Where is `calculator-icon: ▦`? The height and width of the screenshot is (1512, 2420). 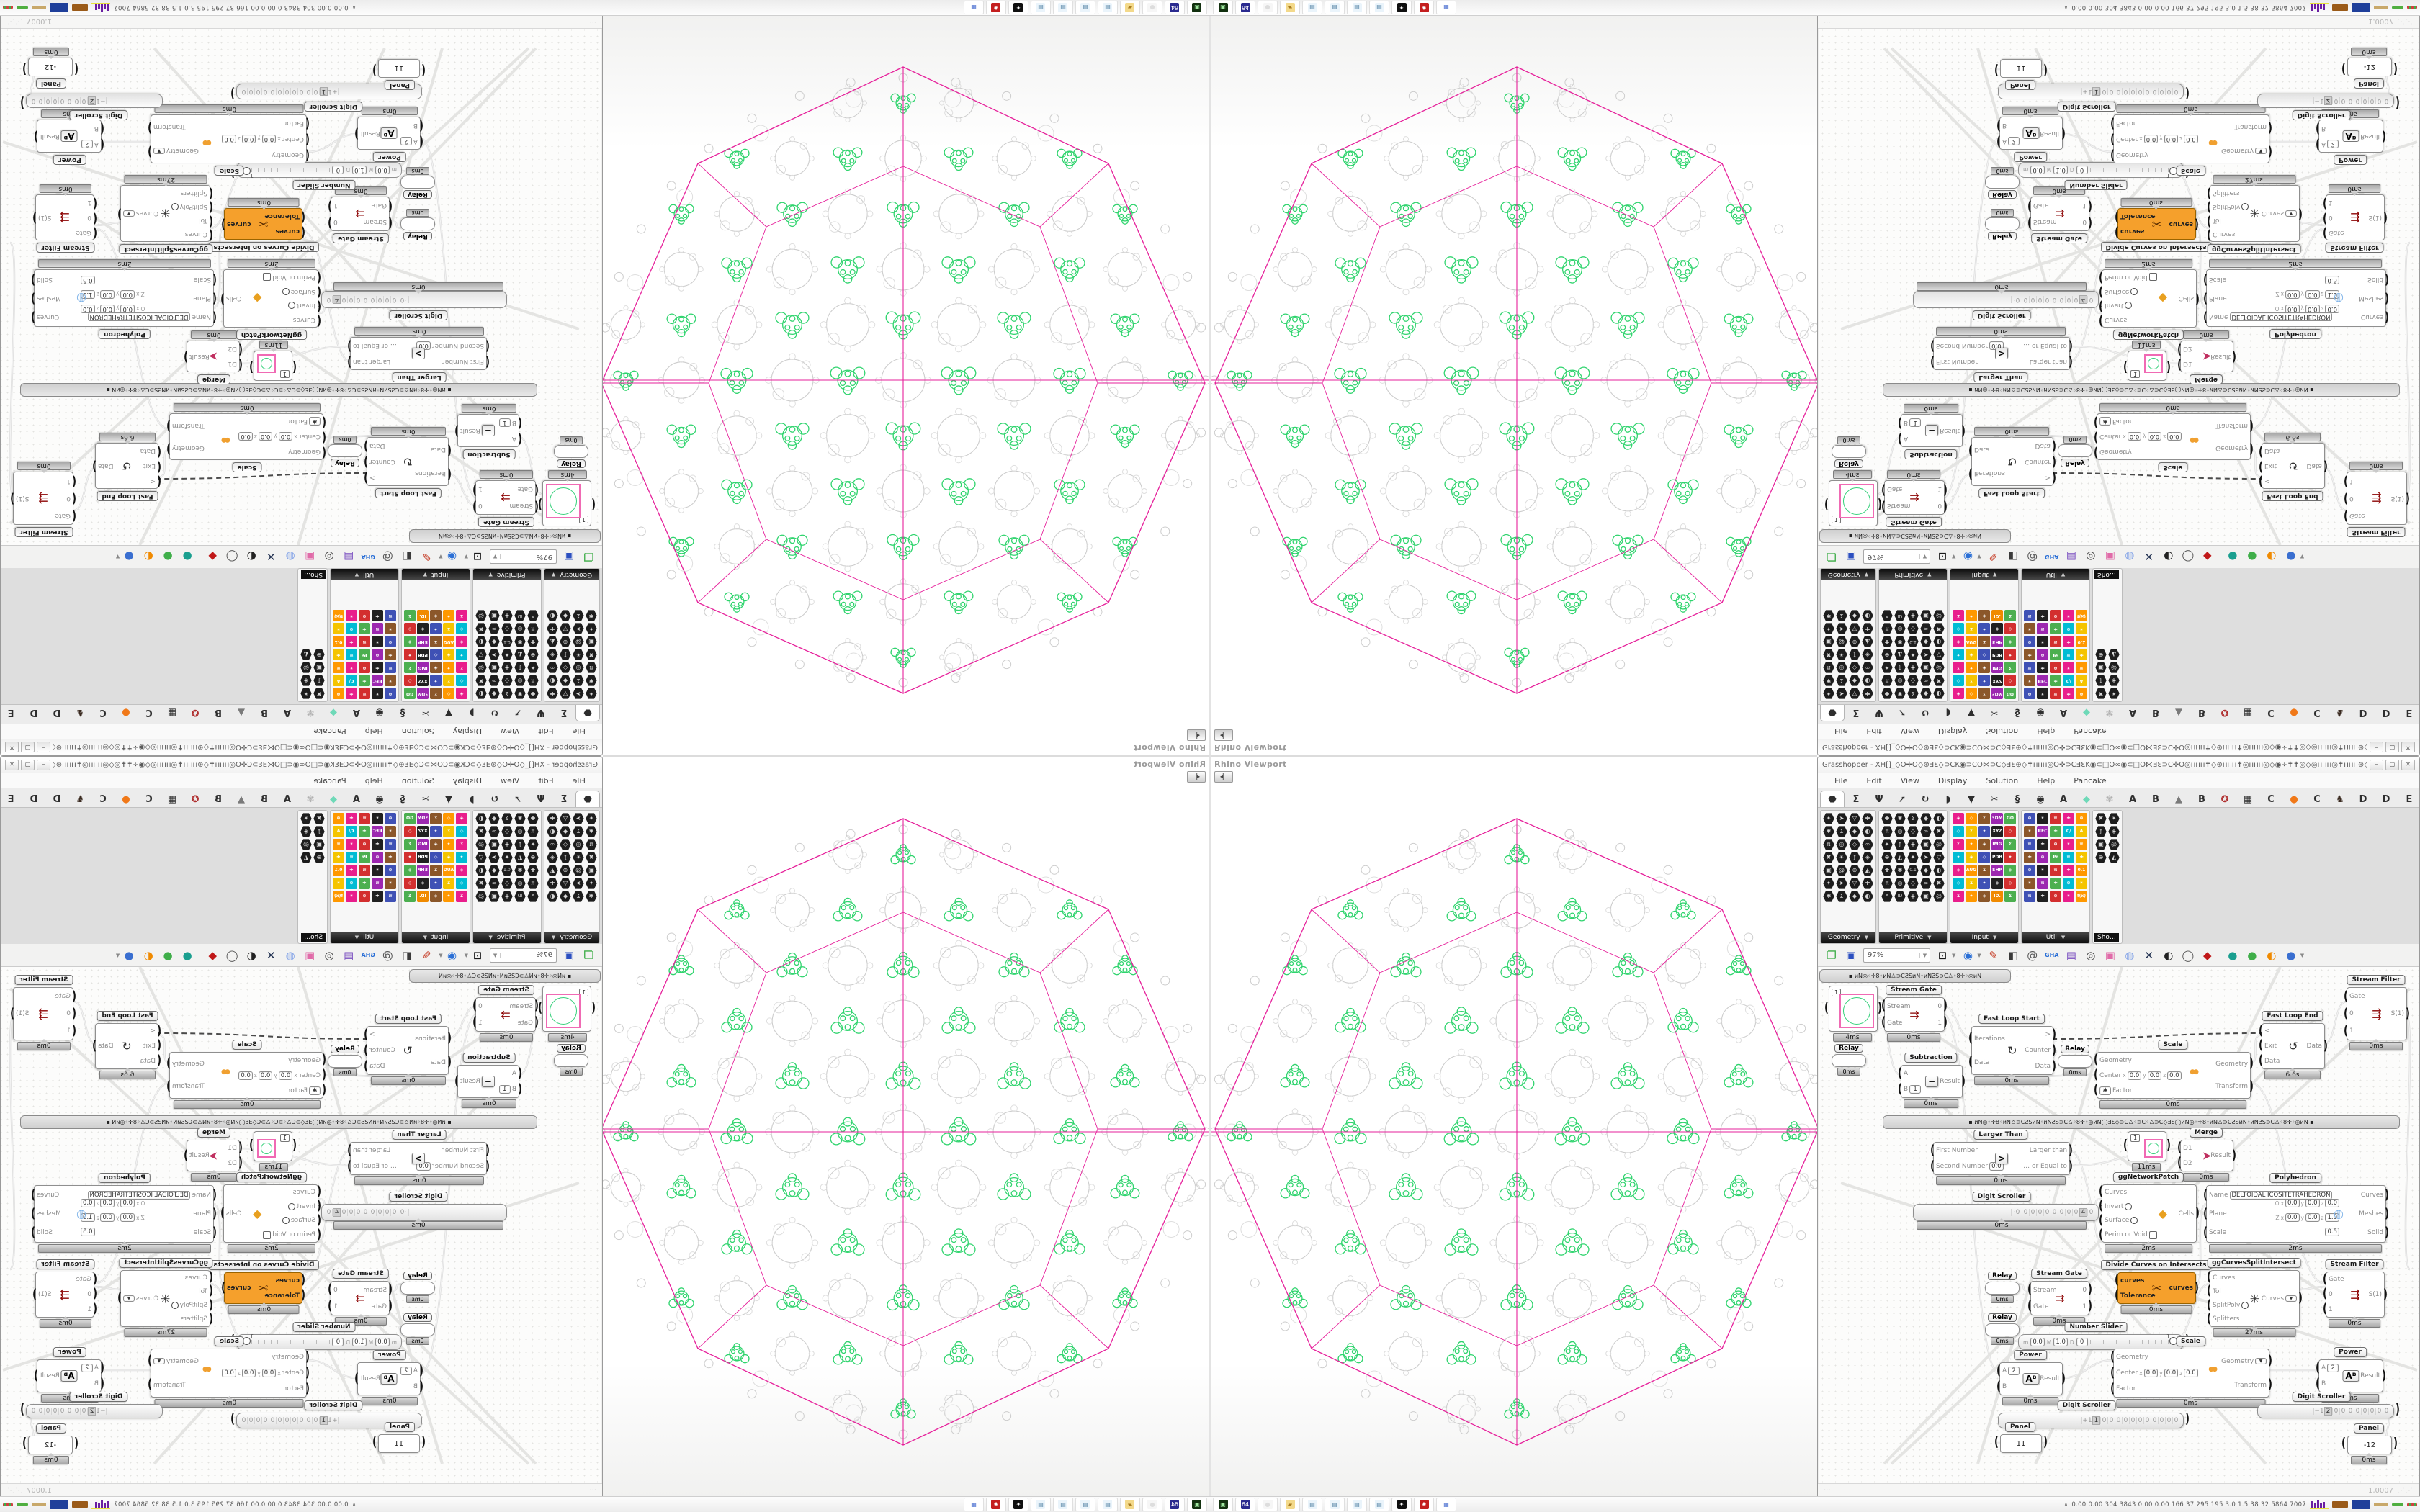
calculator-icon: ▦ is located at coordinates (974, 7).